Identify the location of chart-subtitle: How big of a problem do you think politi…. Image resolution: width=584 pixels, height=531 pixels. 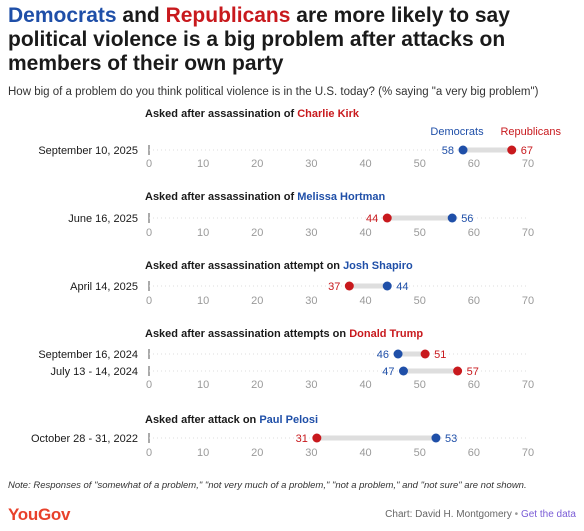
(273, 92).